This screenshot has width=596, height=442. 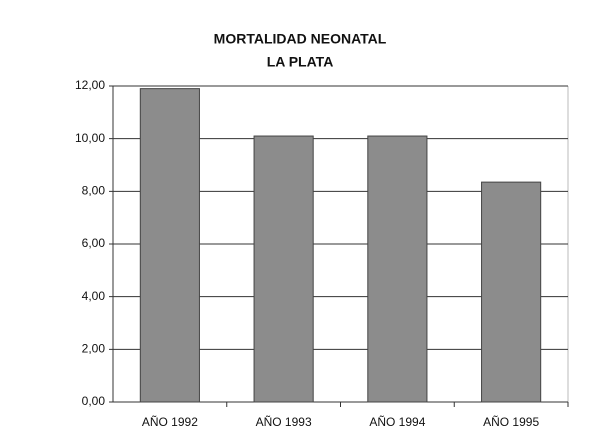 What do you see at coordinates (170, 422) in the screenshot?
I see `x-tick-label: AÑO 1992` at bounding box center [170, 422].